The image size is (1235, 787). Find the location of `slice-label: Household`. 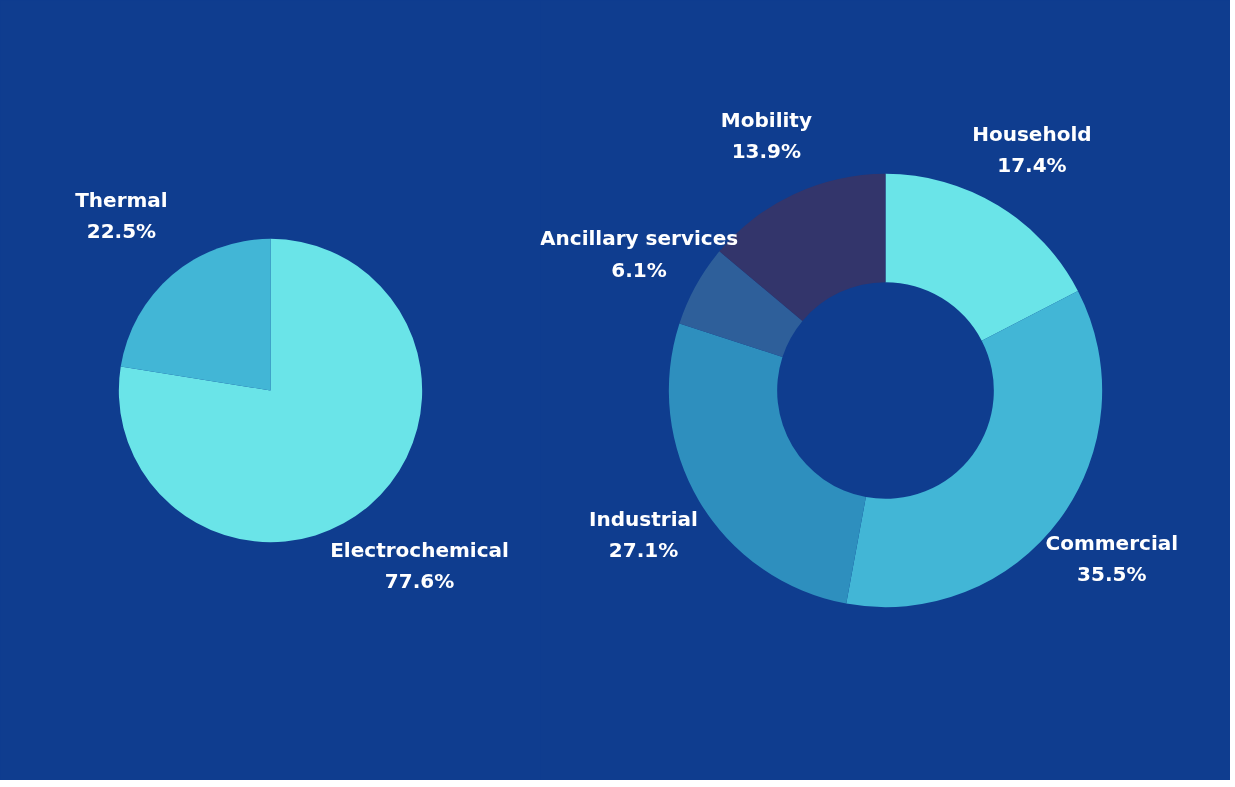

slice-label: Household is located at coordinates (1032, 134).